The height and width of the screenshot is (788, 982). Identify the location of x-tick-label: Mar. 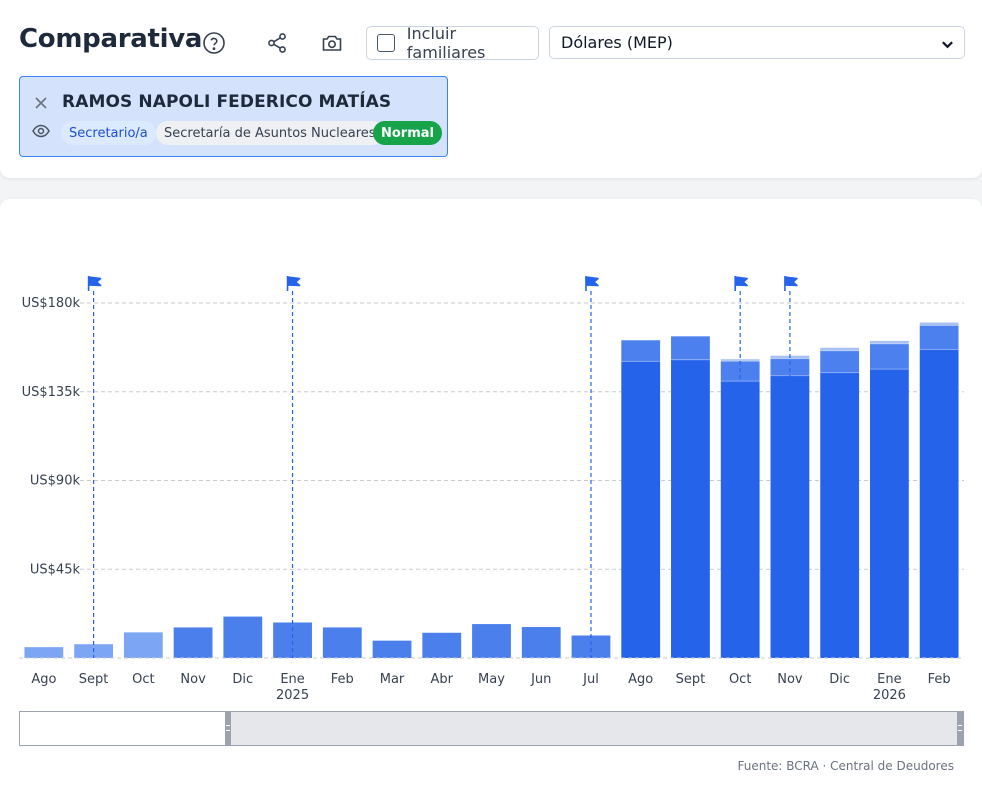
(392, 679).